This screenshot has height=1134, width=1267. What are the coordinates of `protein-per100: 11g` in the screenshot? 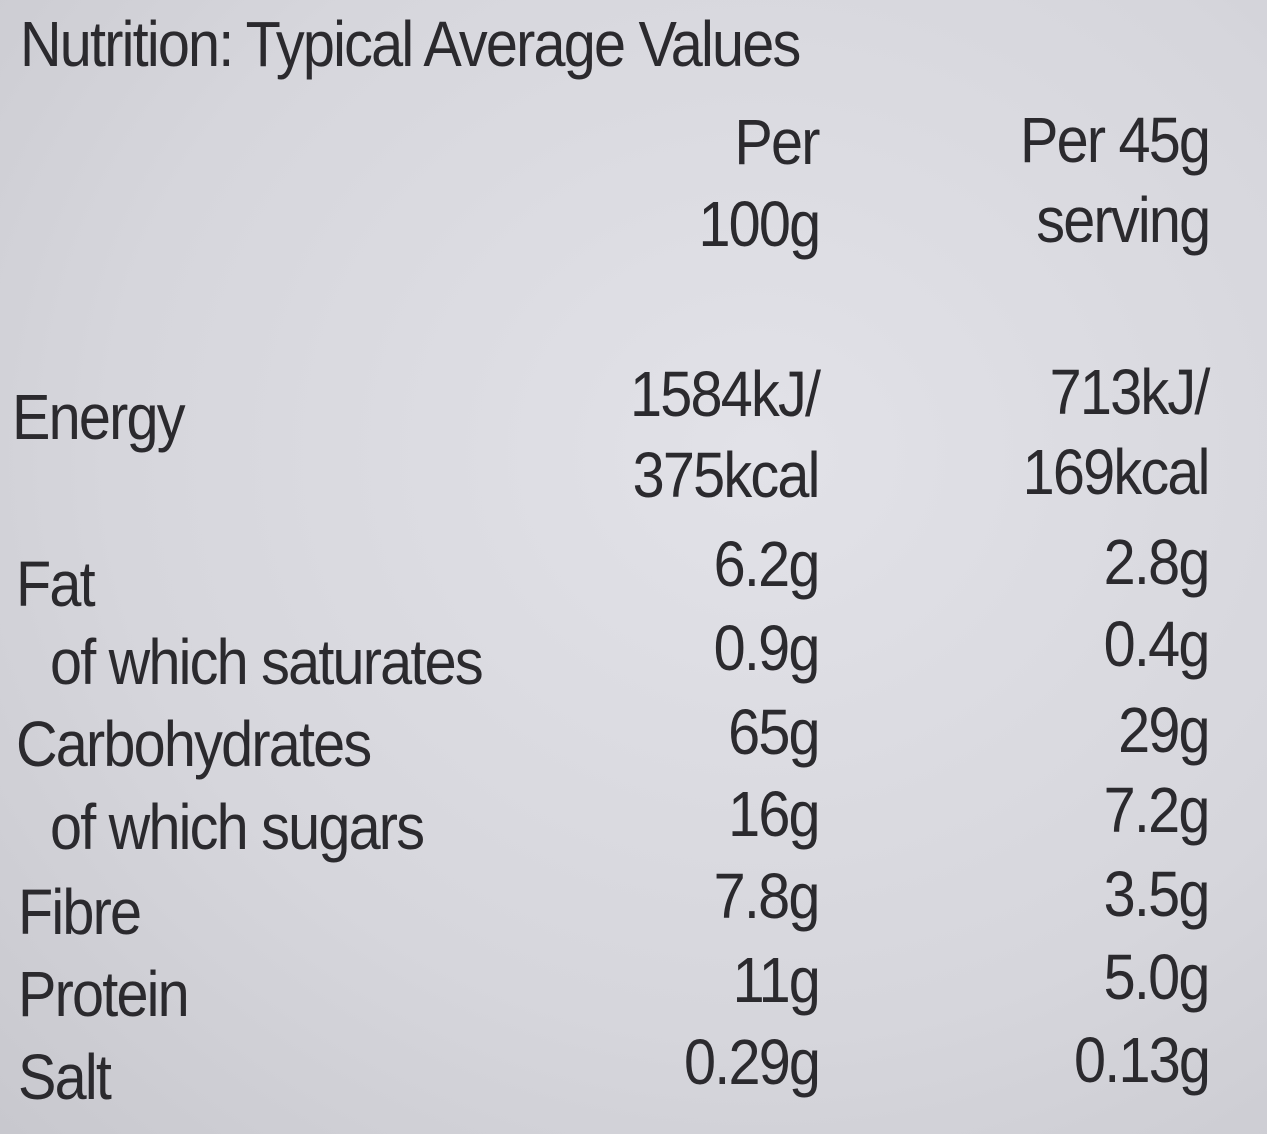 It's located at (776, 980).